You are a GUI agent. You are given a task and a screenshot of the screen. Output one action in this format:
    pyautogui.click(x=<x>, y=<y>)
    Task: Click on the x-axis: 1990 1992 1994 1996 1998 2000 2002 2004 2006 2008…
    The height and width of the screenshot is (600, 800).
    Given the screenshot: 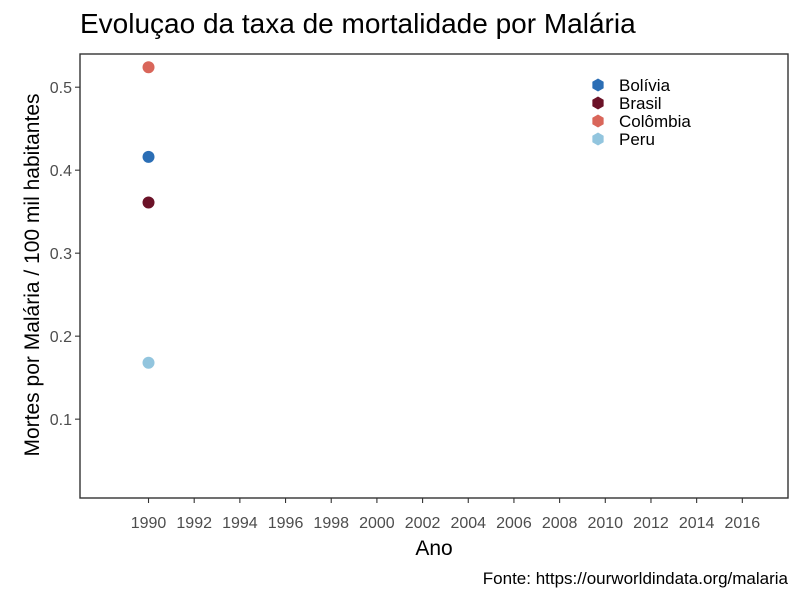 What is the action you would take?
    pyautogui.click(x=446, y=515)
    